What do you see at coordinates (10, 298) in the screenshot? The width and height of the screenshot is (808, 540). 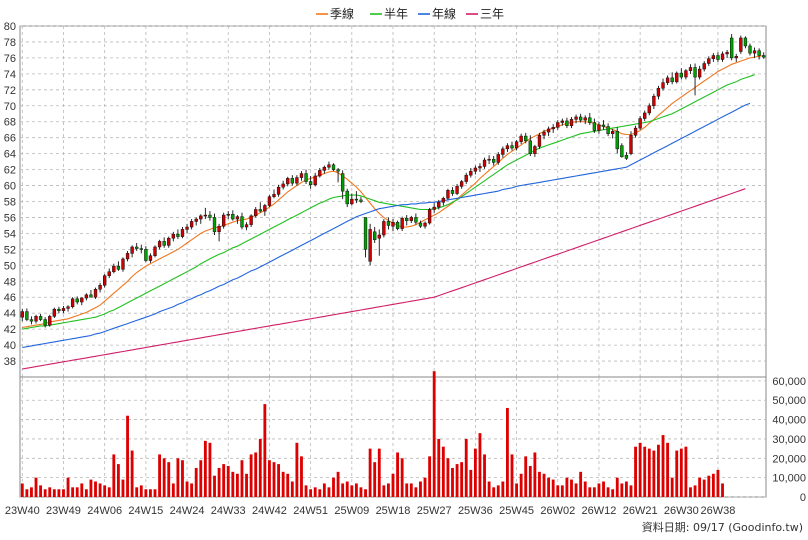 I see `price-tick-label: 46` at bounding box center [10, 298].